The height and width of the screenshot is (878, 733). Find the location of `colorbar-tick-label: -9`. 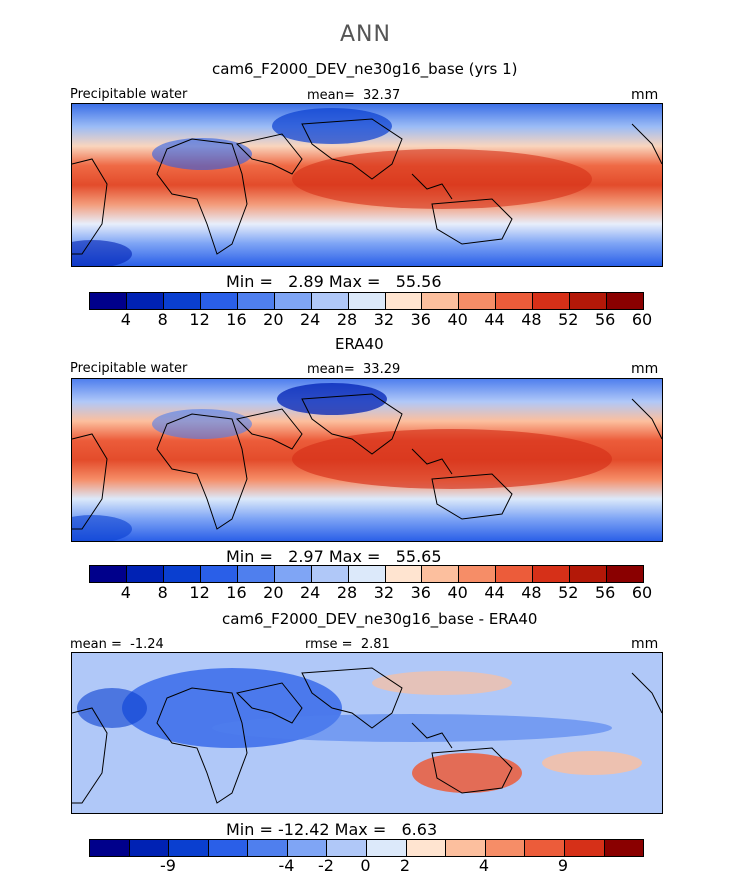

colorbar-tick-label: -9 is located at coordinates (168, 865).